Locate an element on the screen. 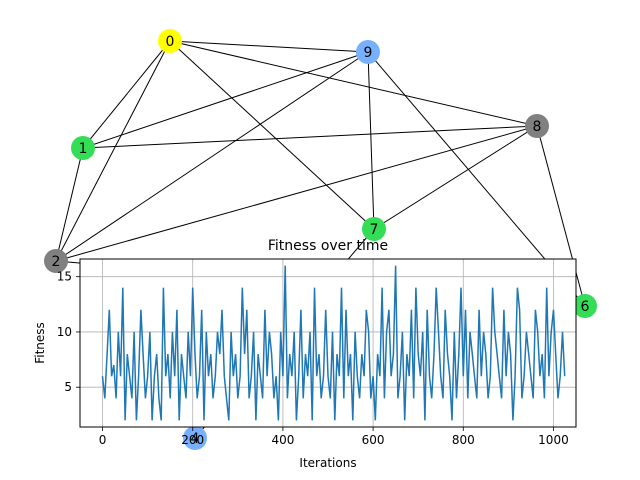  x-tick-label: 800 is located at coordinates (463, 440).